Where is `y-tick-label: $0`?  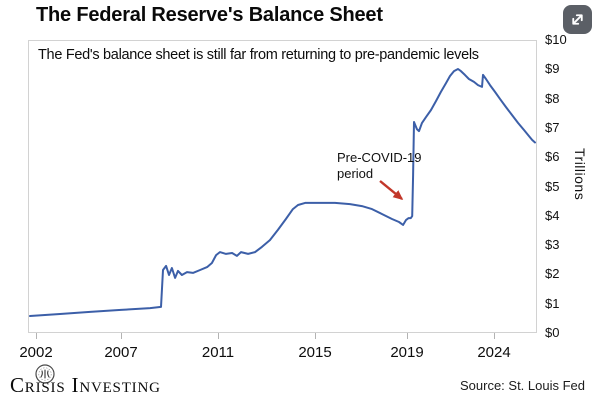
y-tick-label: $0 is located at coordinates (552, 332).